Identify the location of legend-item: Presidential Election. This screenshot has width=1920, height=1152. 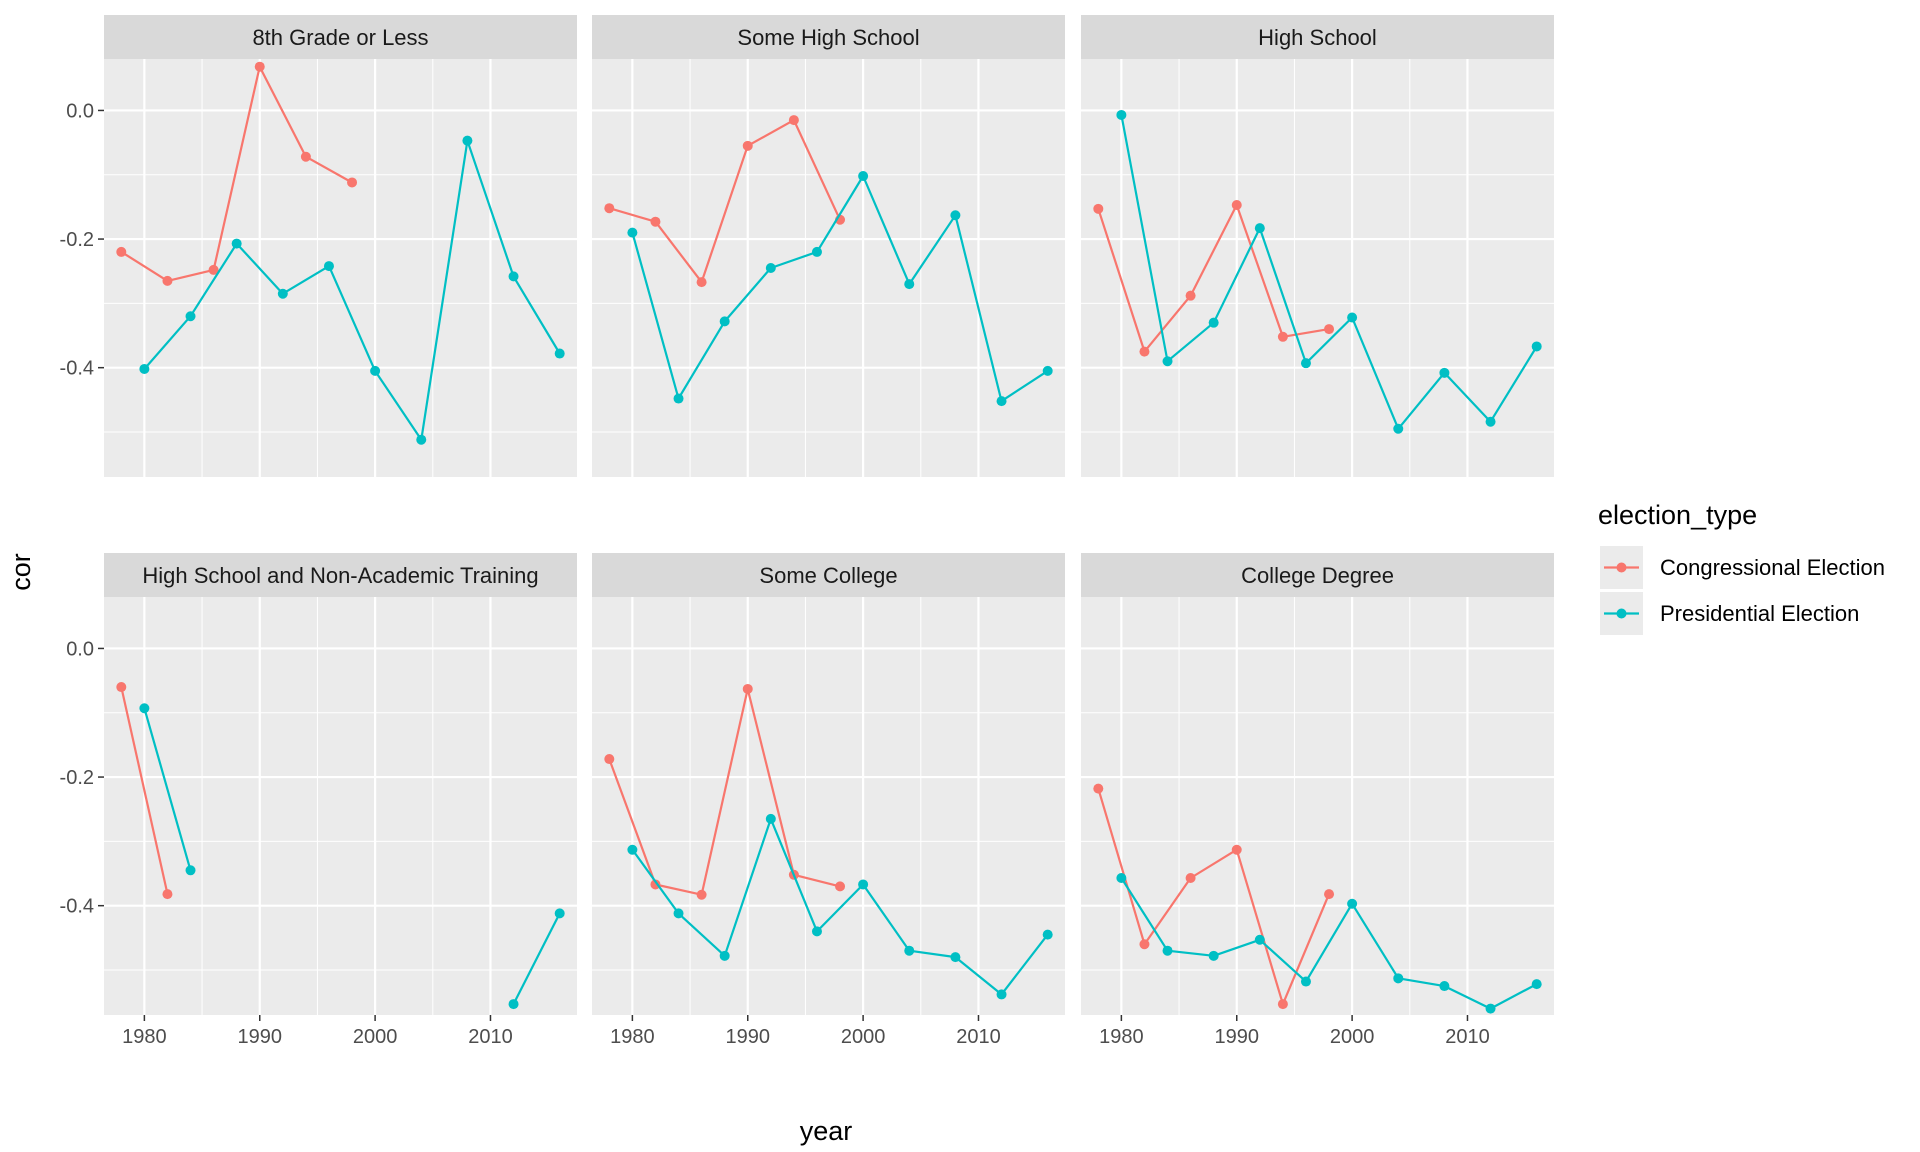
(1729, 613).